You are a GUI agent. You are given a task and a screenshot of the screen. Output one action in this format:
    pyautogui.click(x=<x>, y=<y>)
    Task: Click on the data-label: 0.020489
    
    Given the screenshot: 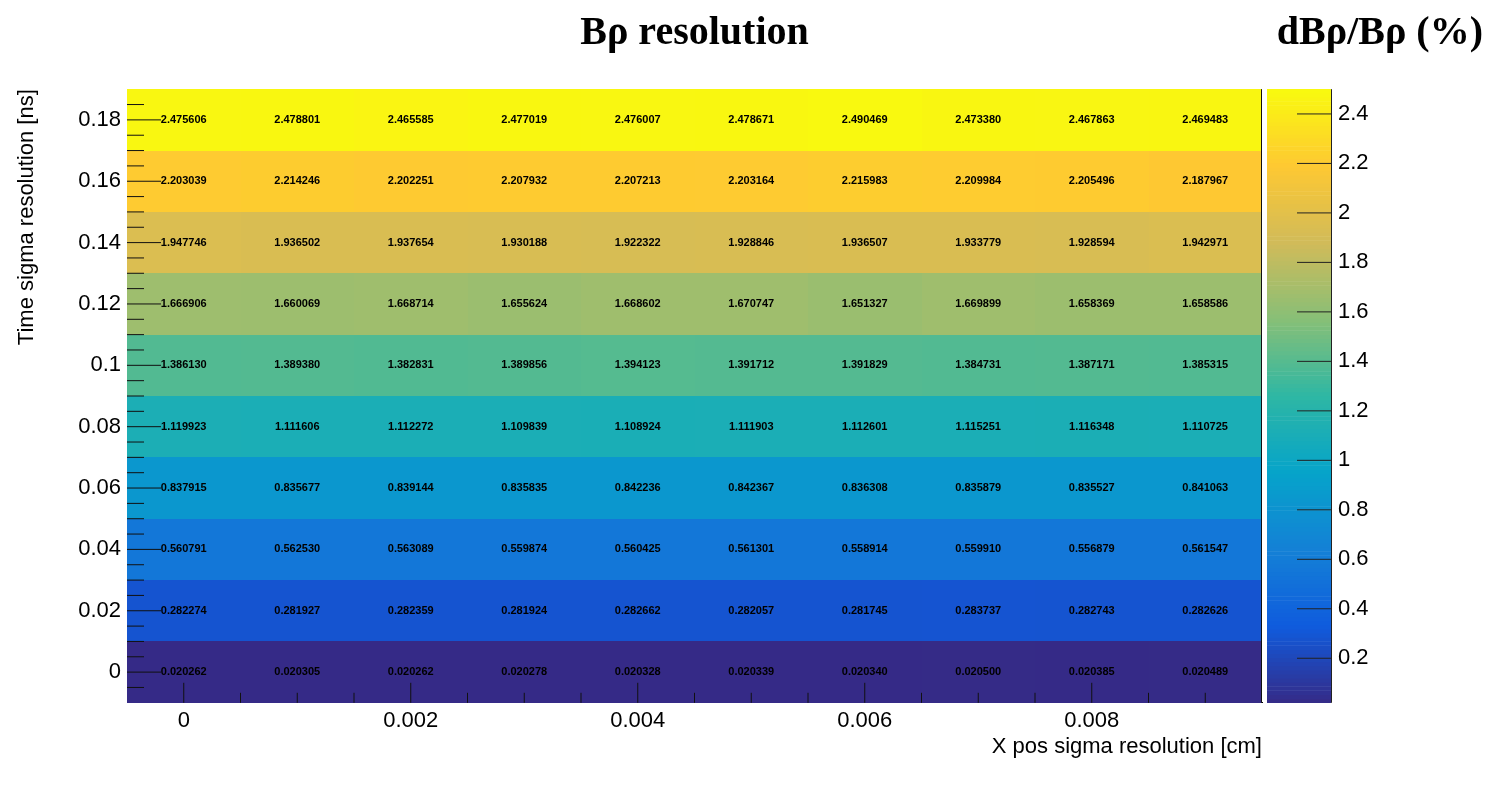 What is the action you would take?
    pyautogui.click(x=1205, y=671)
    